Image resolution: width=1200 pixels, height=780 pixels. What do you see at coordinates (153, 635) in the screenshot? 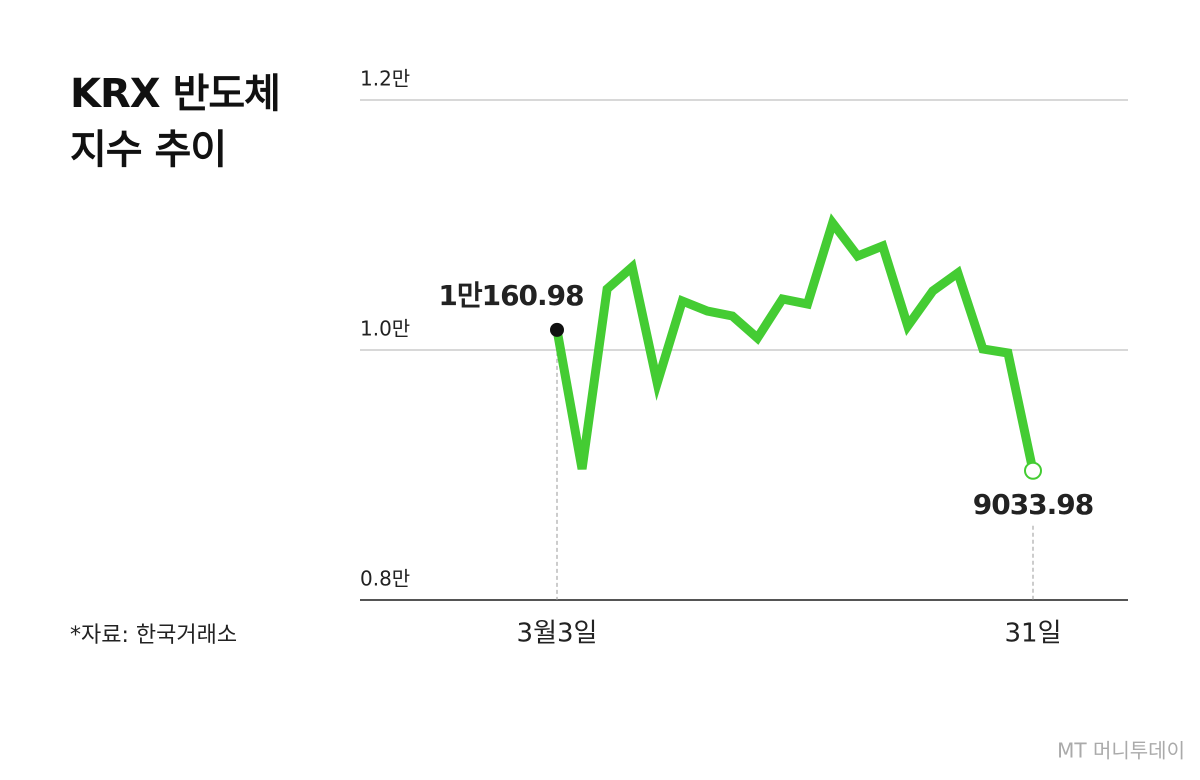
I see `source: *자료: 한국거래소` at bounding box center [153, 635].